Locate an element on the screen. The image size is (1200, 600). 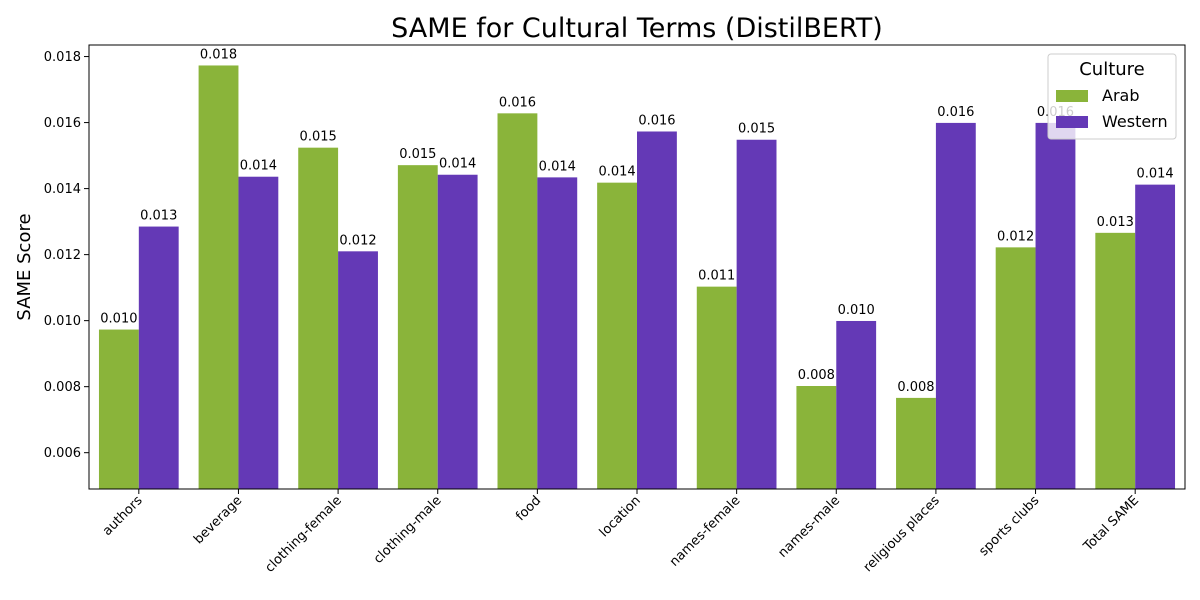
data-label-arab-9: 0.012 is located at coordinates (1015, 236).